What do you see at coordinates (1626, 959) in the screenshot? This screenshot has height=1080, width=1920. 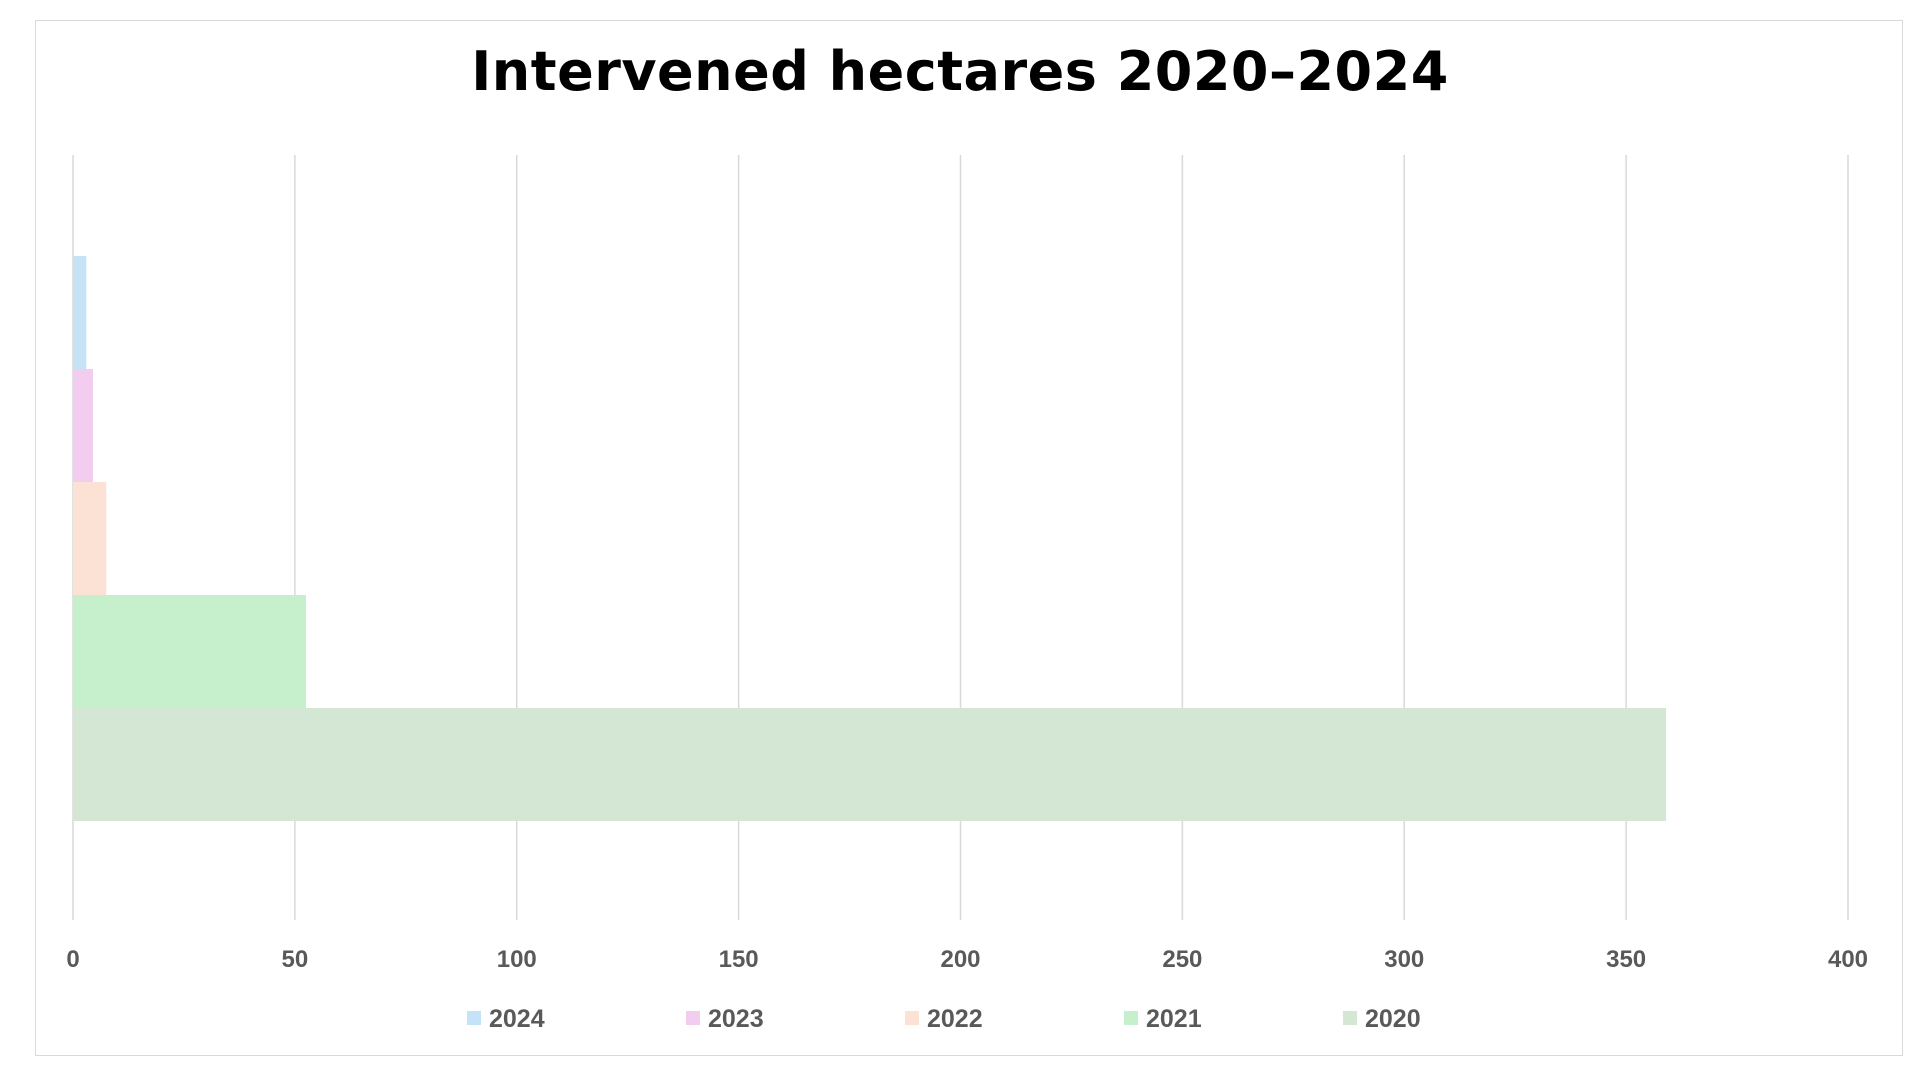 I see `x-tick-label: 350` at bounding box center [1626, 959].